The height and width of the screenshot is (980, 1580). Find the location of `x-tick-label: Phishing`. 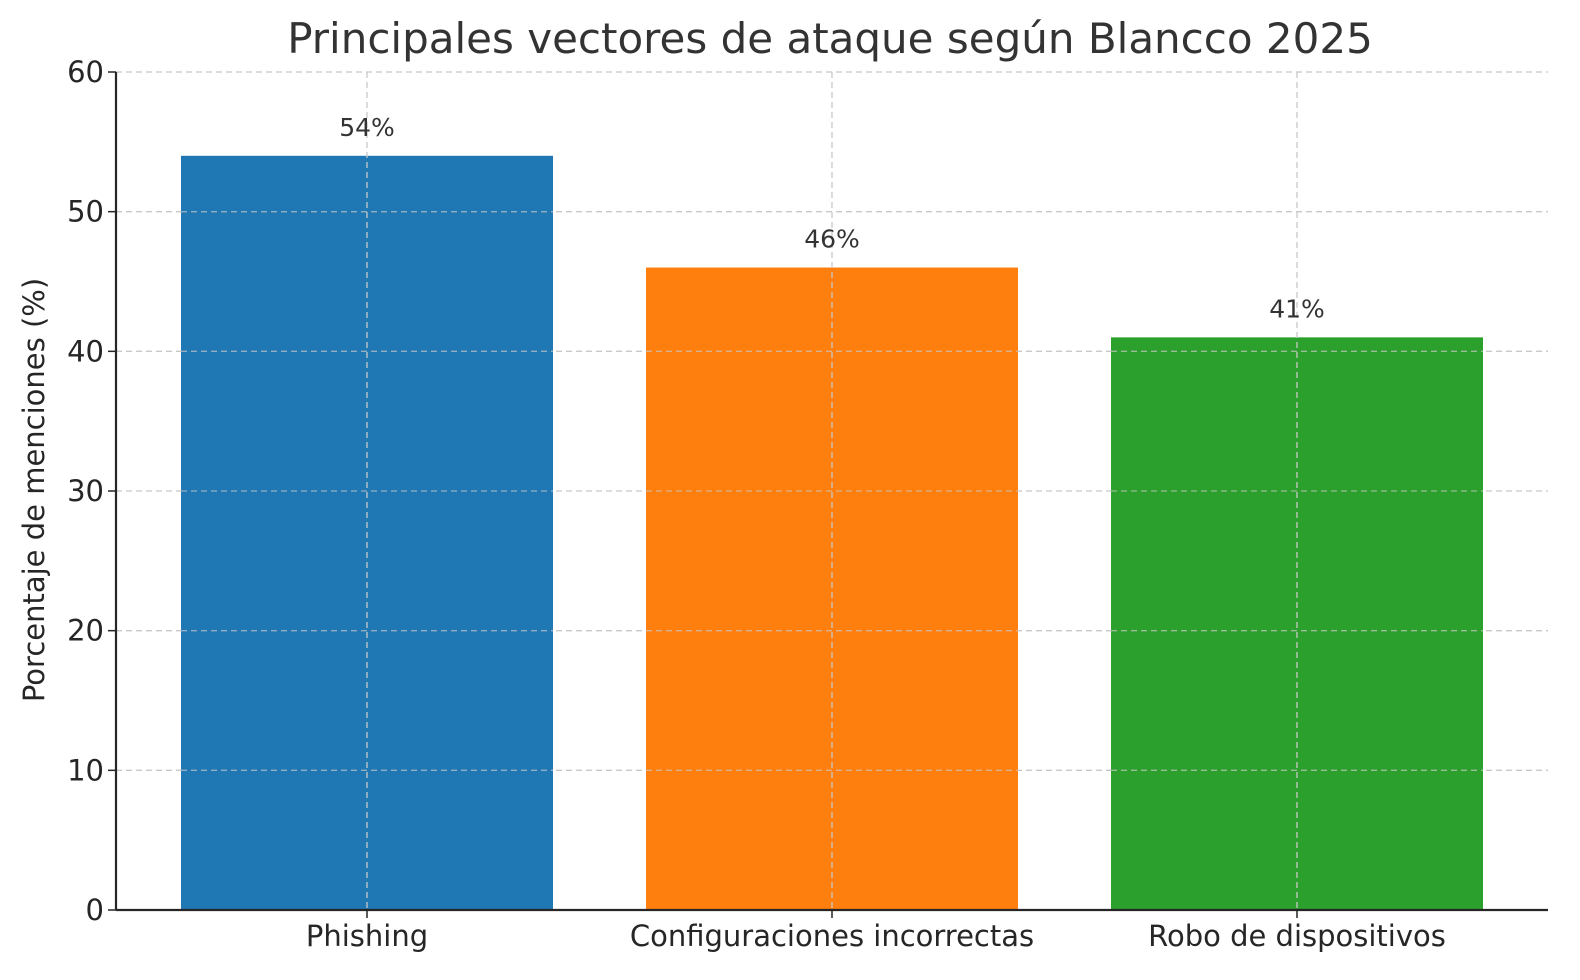

x-tick-label: Phishing is located at coordinates (367, 936).